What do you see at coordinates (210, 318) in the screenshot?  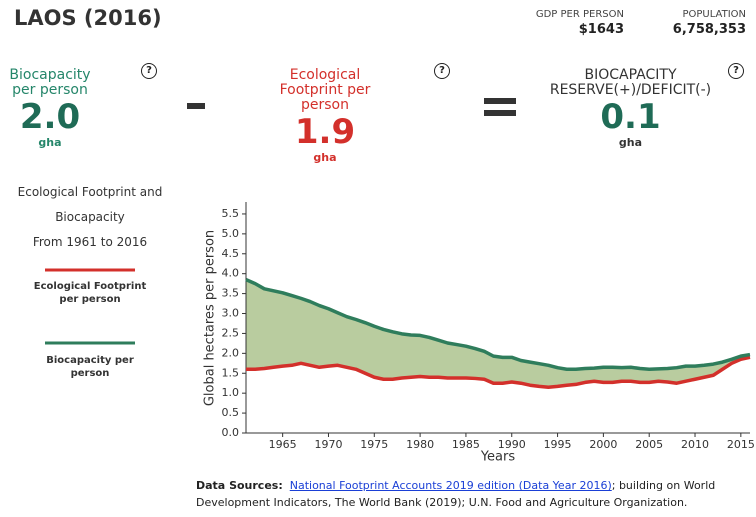 I see `y-axis-label: Global hectares per person` at bounding box center [210, 318].